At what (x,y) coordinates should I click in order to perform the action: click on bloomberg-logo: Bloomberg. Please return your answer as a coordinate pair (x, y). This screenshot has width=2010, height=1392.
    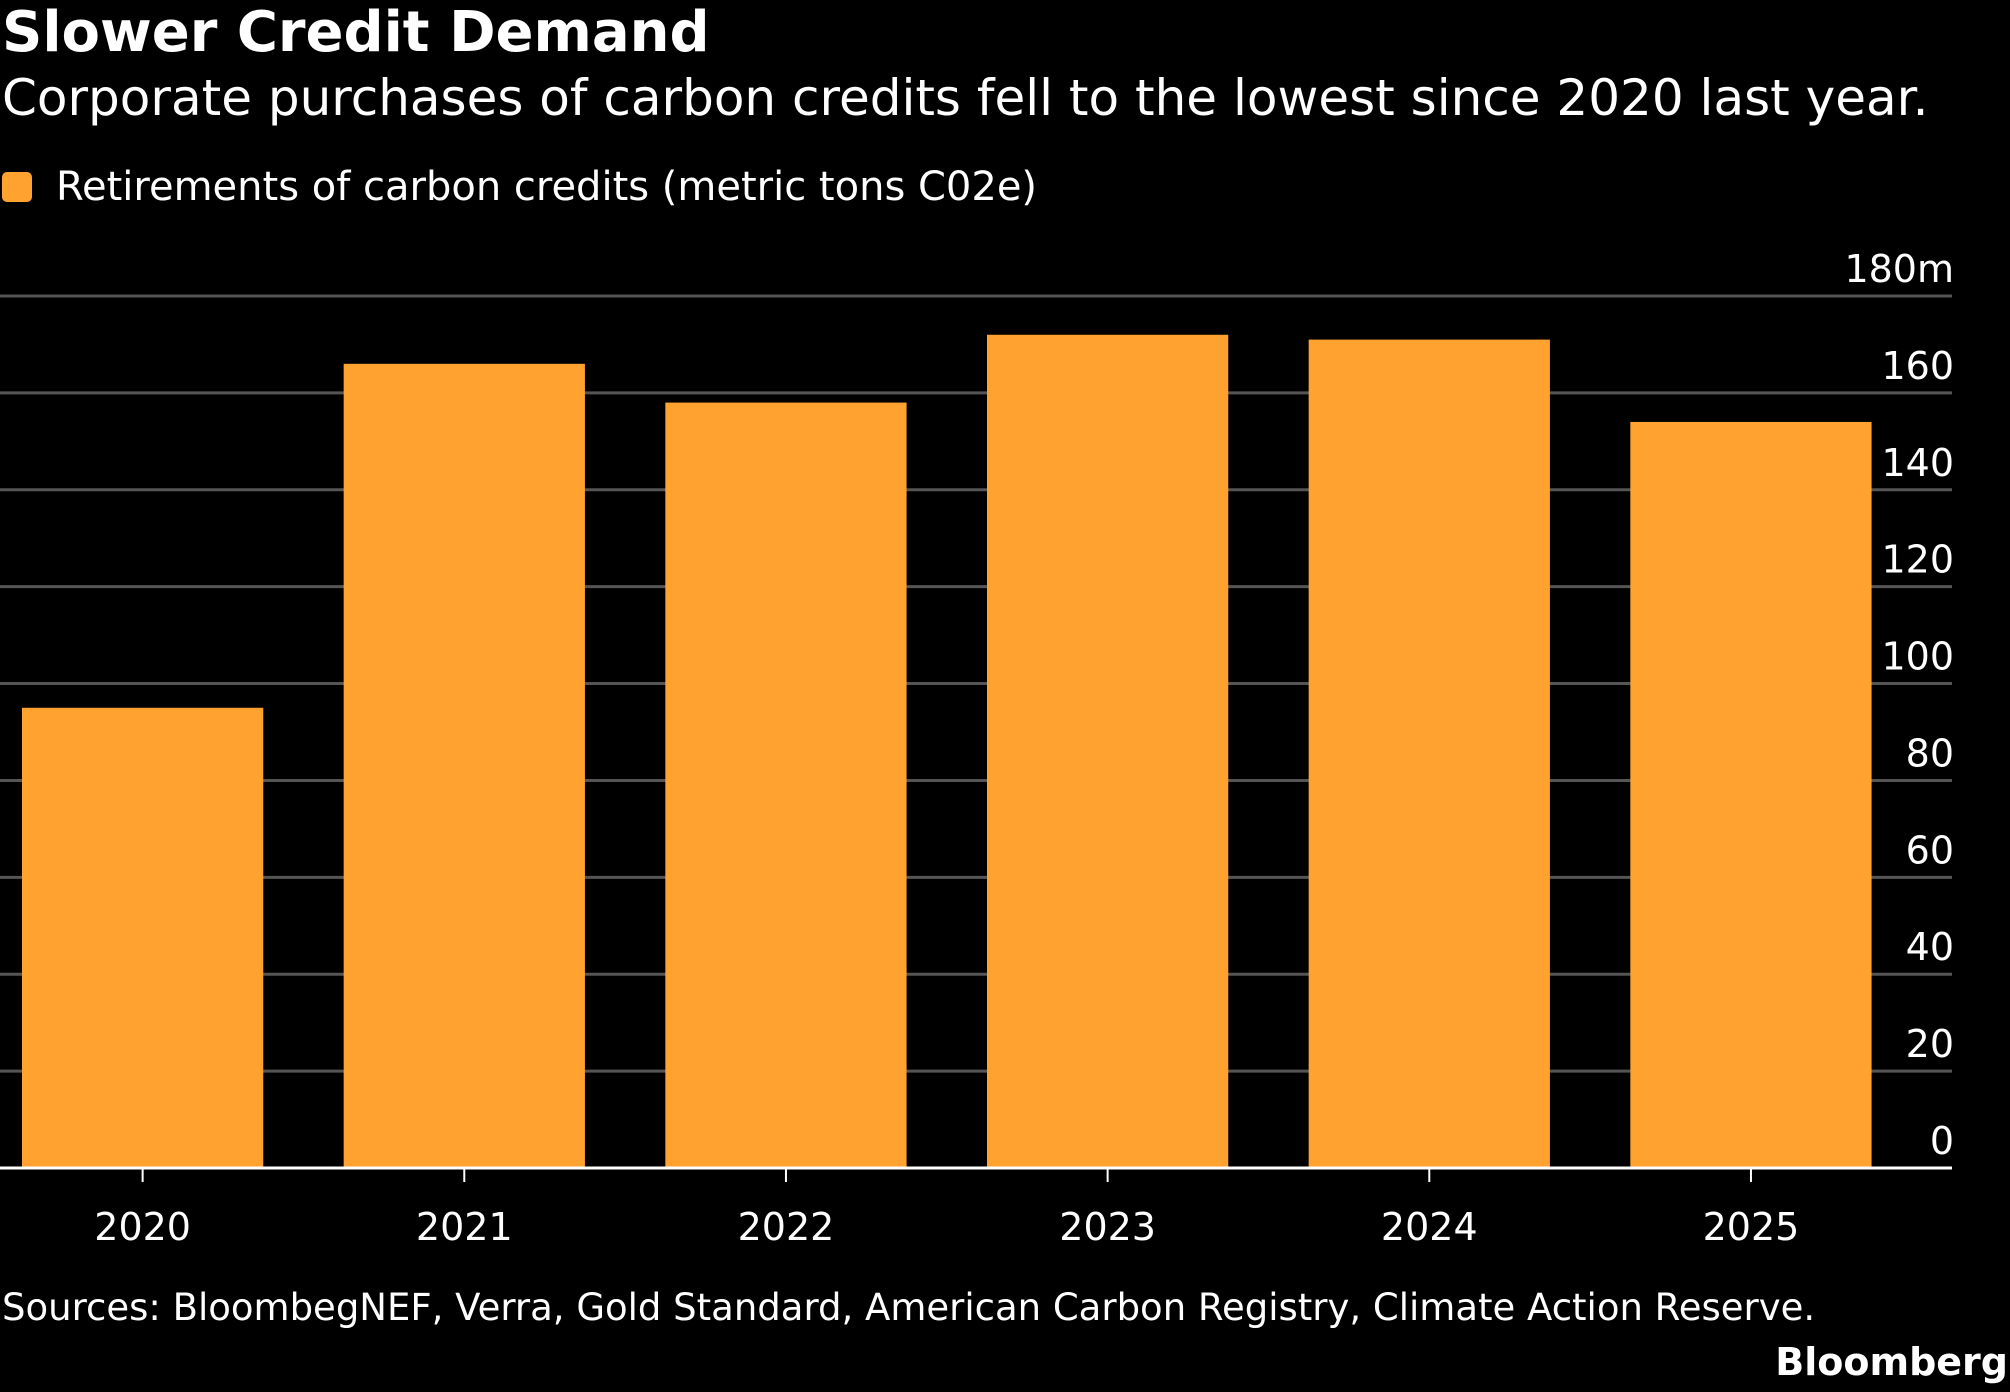
    Looking at the image, I should click on (1891, 1362).